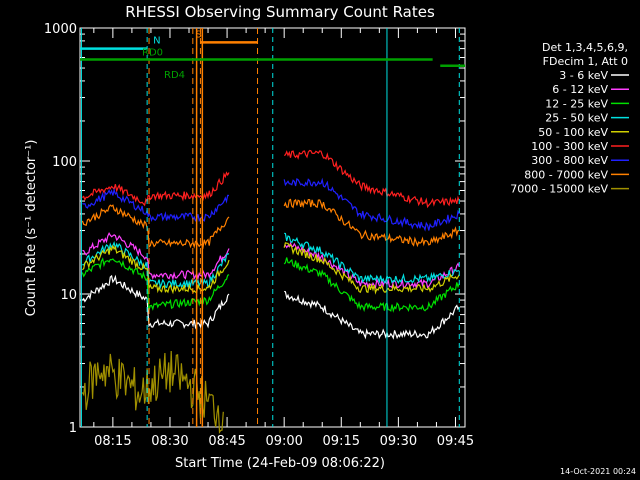 Image resolution: width=640 pixels, height=480 pixels. Describe the element at coordinates (152, 52) in the screenshot. I see `annotation-label: RD0` at that location.